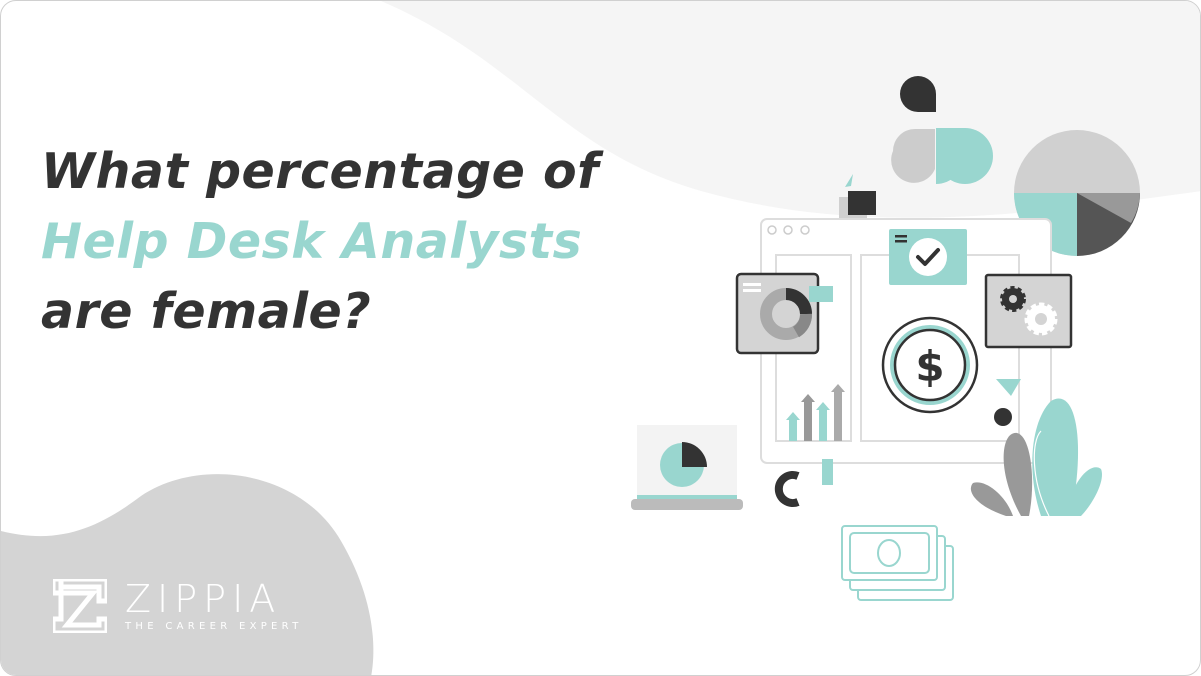  What do you see at coordinates (312, 241) in the screenshot?
I see `headline-line-2-job-title: Help Desk Analysts` at bounding box center [312, 241].